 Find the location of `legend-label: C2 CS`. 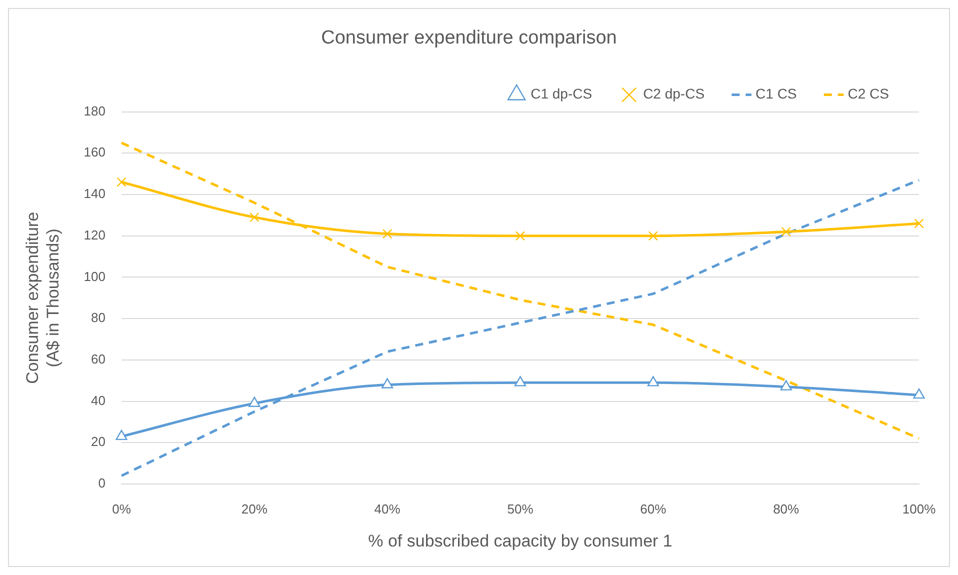

legend-label: C2 CS is located at coordinates (868, 94).